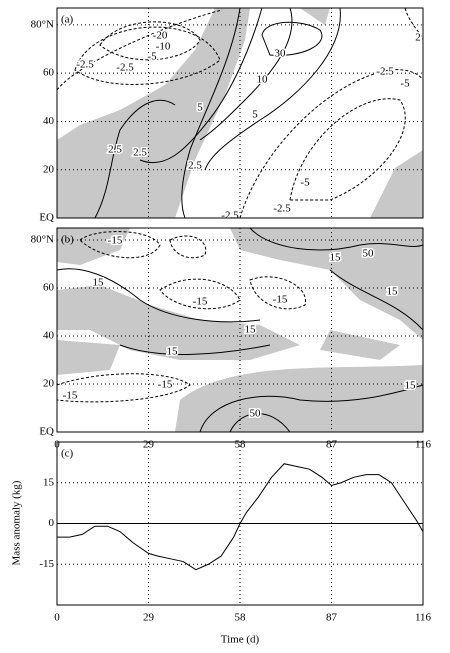  What do you see at coordinates (46, 564) in the screenshot?
I see `y-tick-label: -15` at bounding box center [46, 564].